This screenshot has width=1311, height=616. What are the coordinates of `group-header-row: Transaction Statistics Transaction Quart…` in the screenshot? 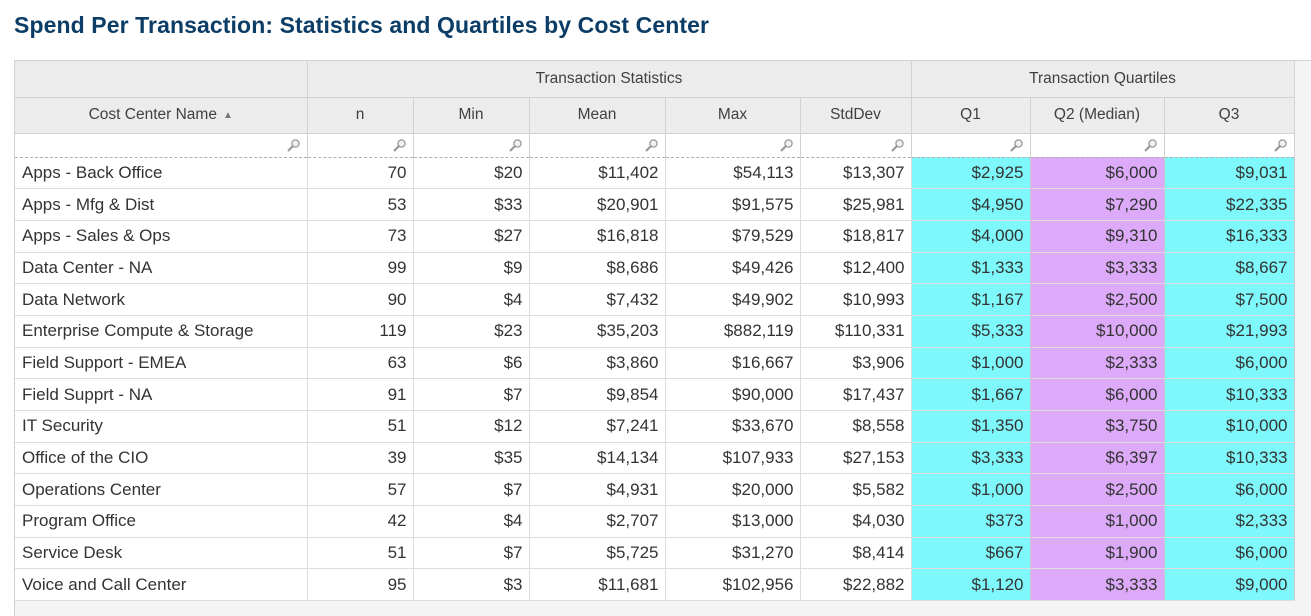 It's located at (655, 79).